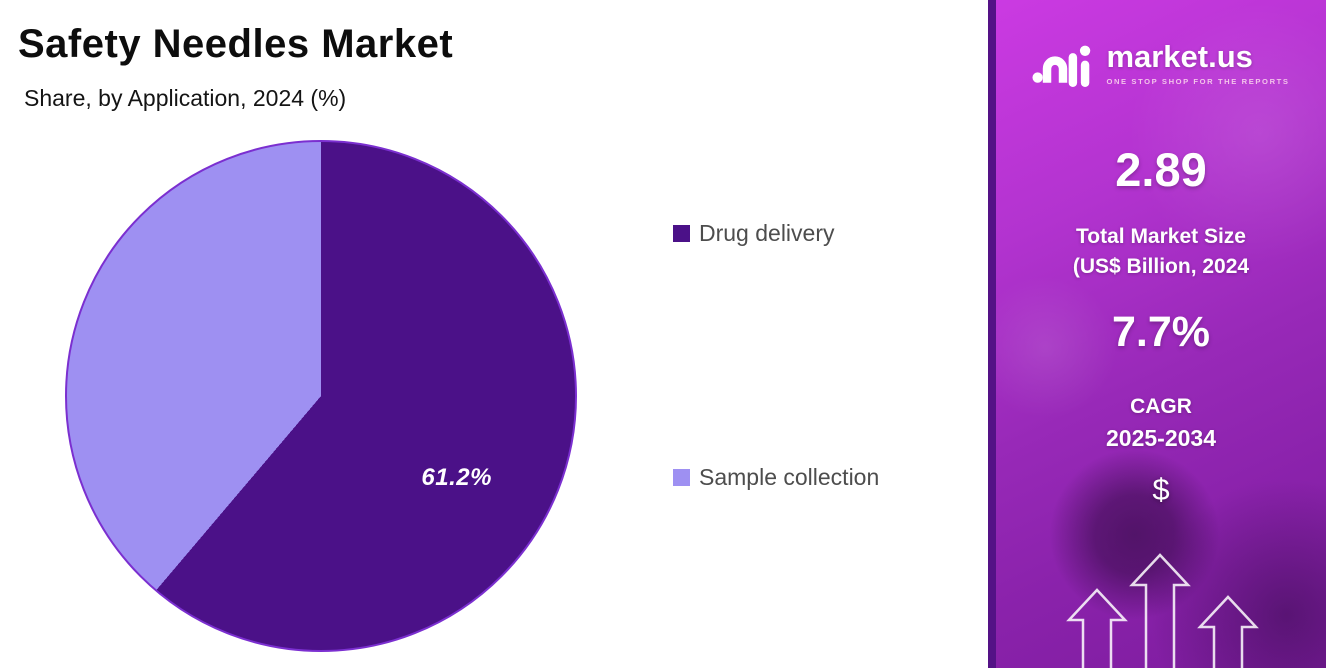  I want to click on chart-title: Safety Needles Market, so click(236, 44).